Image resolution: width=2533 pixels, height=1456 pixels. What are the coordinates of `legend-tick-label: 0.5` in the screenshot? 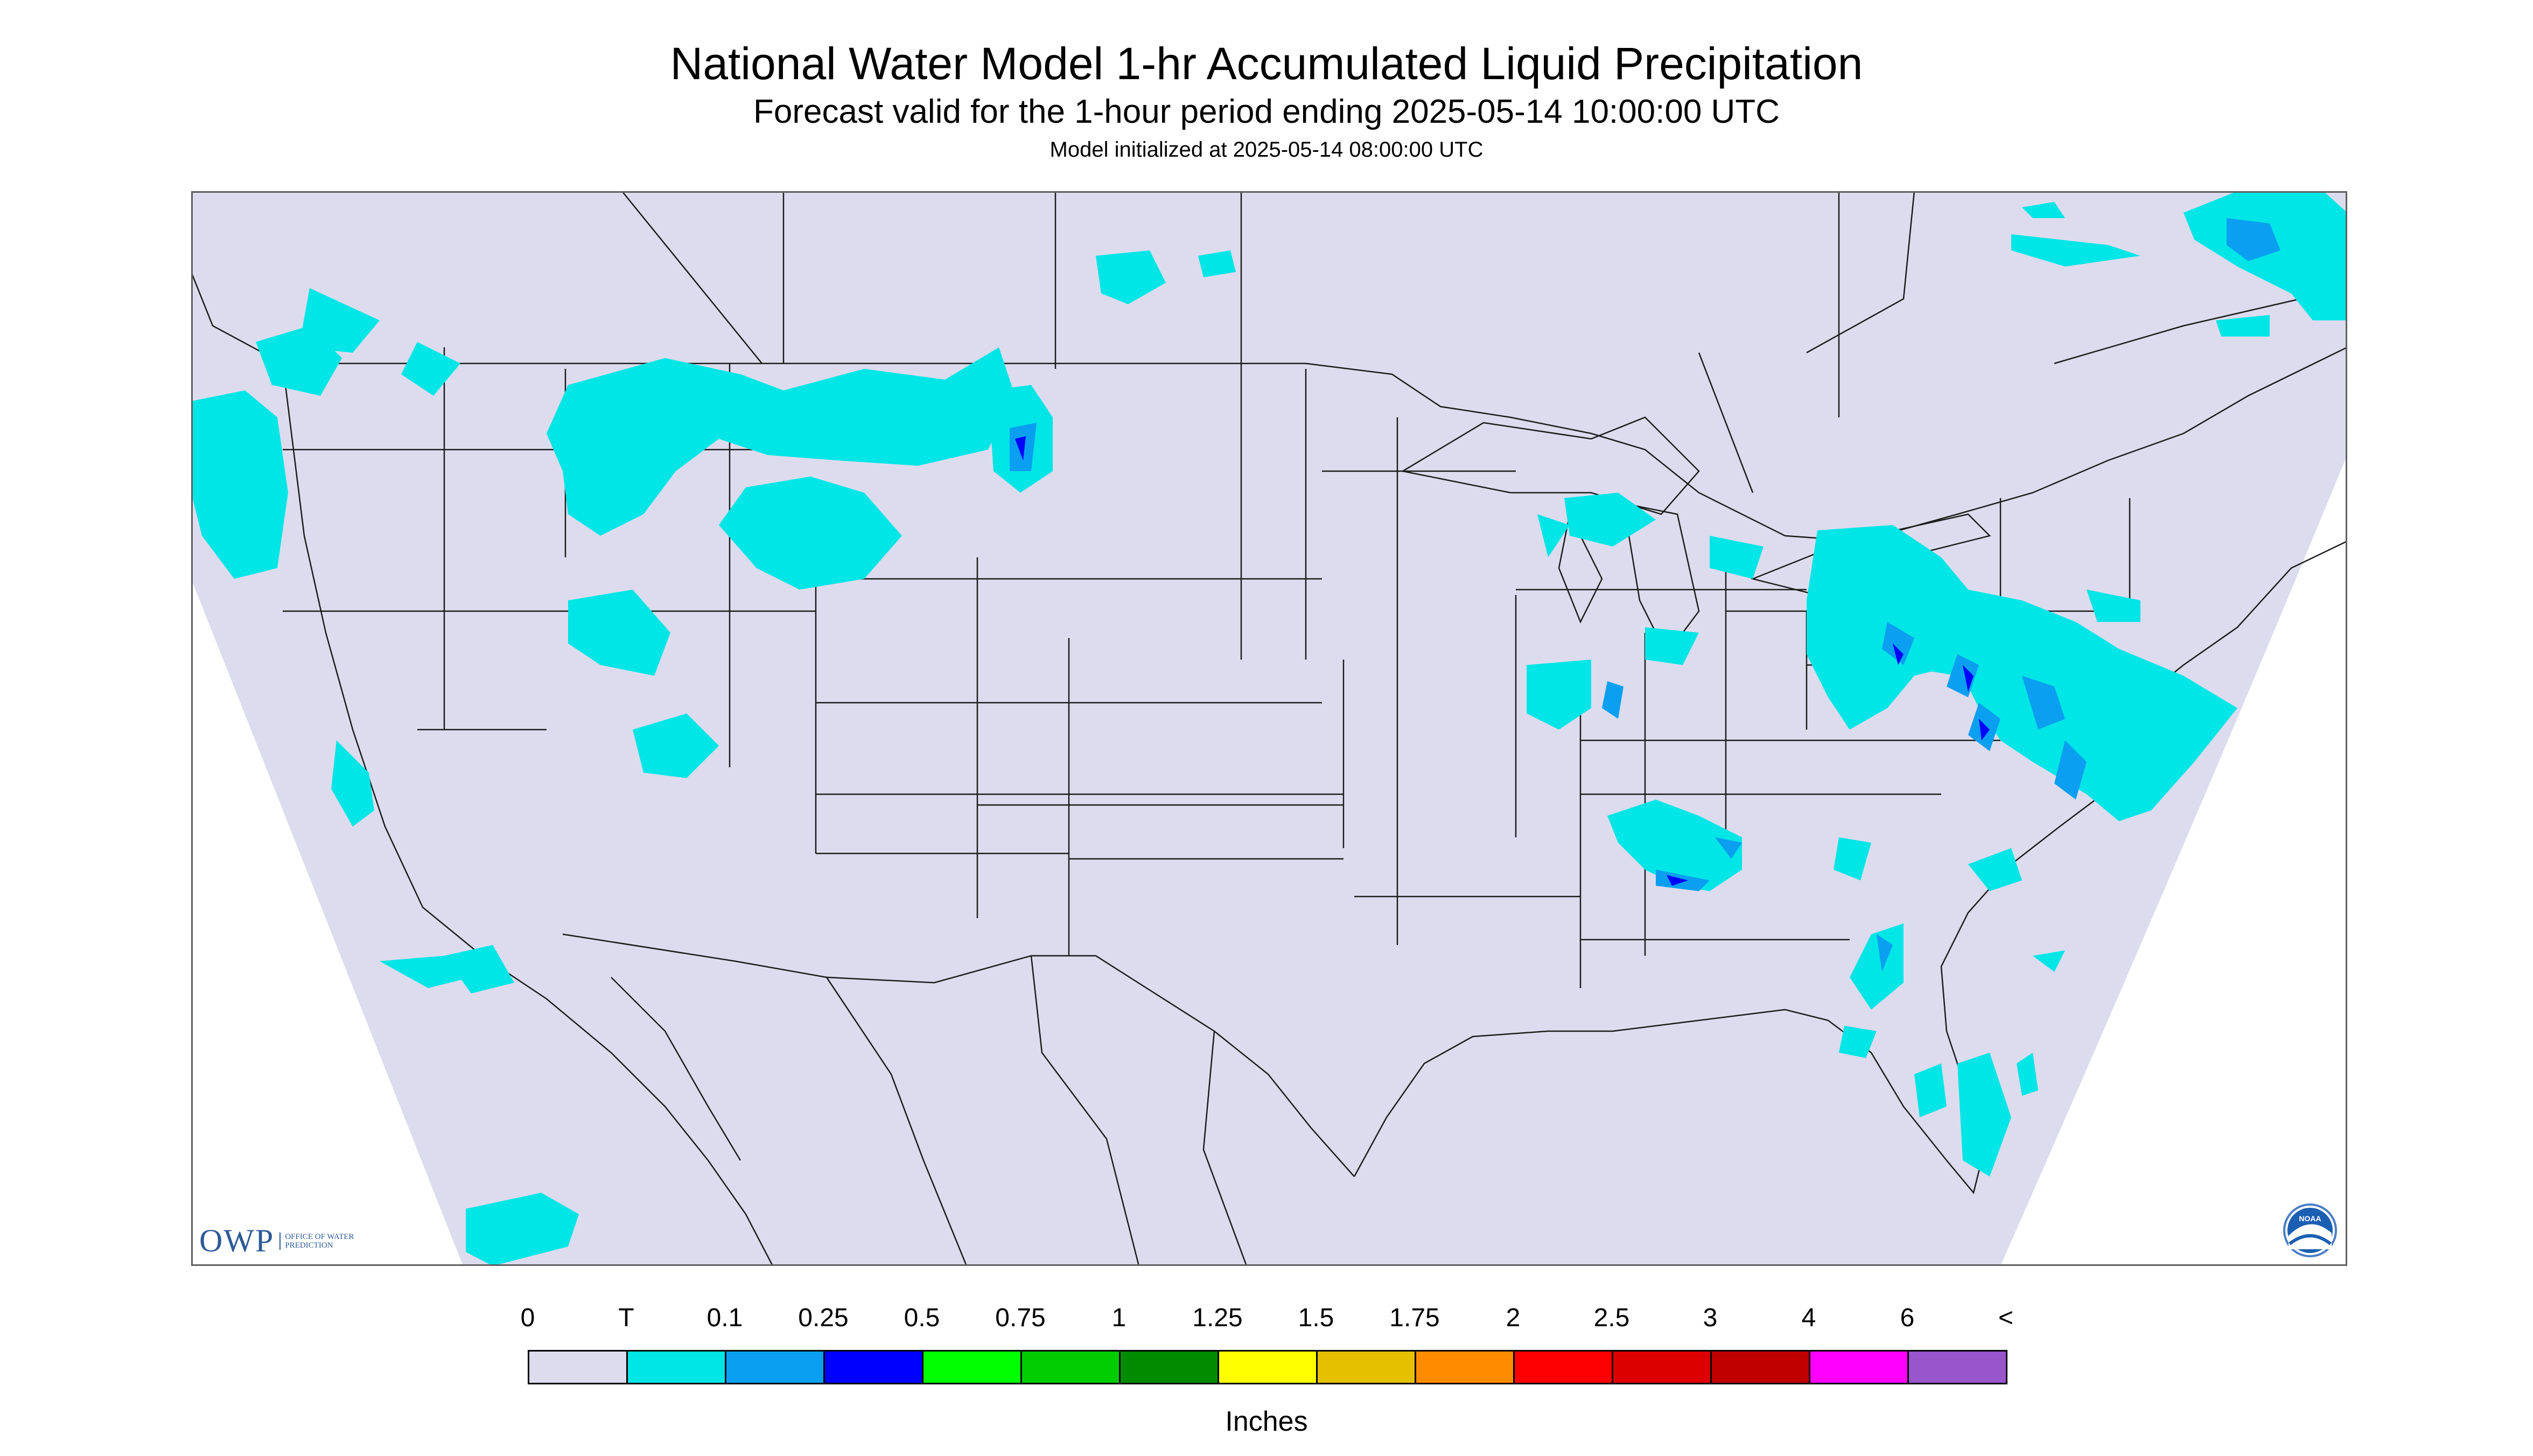 It's located at (922, 1318).